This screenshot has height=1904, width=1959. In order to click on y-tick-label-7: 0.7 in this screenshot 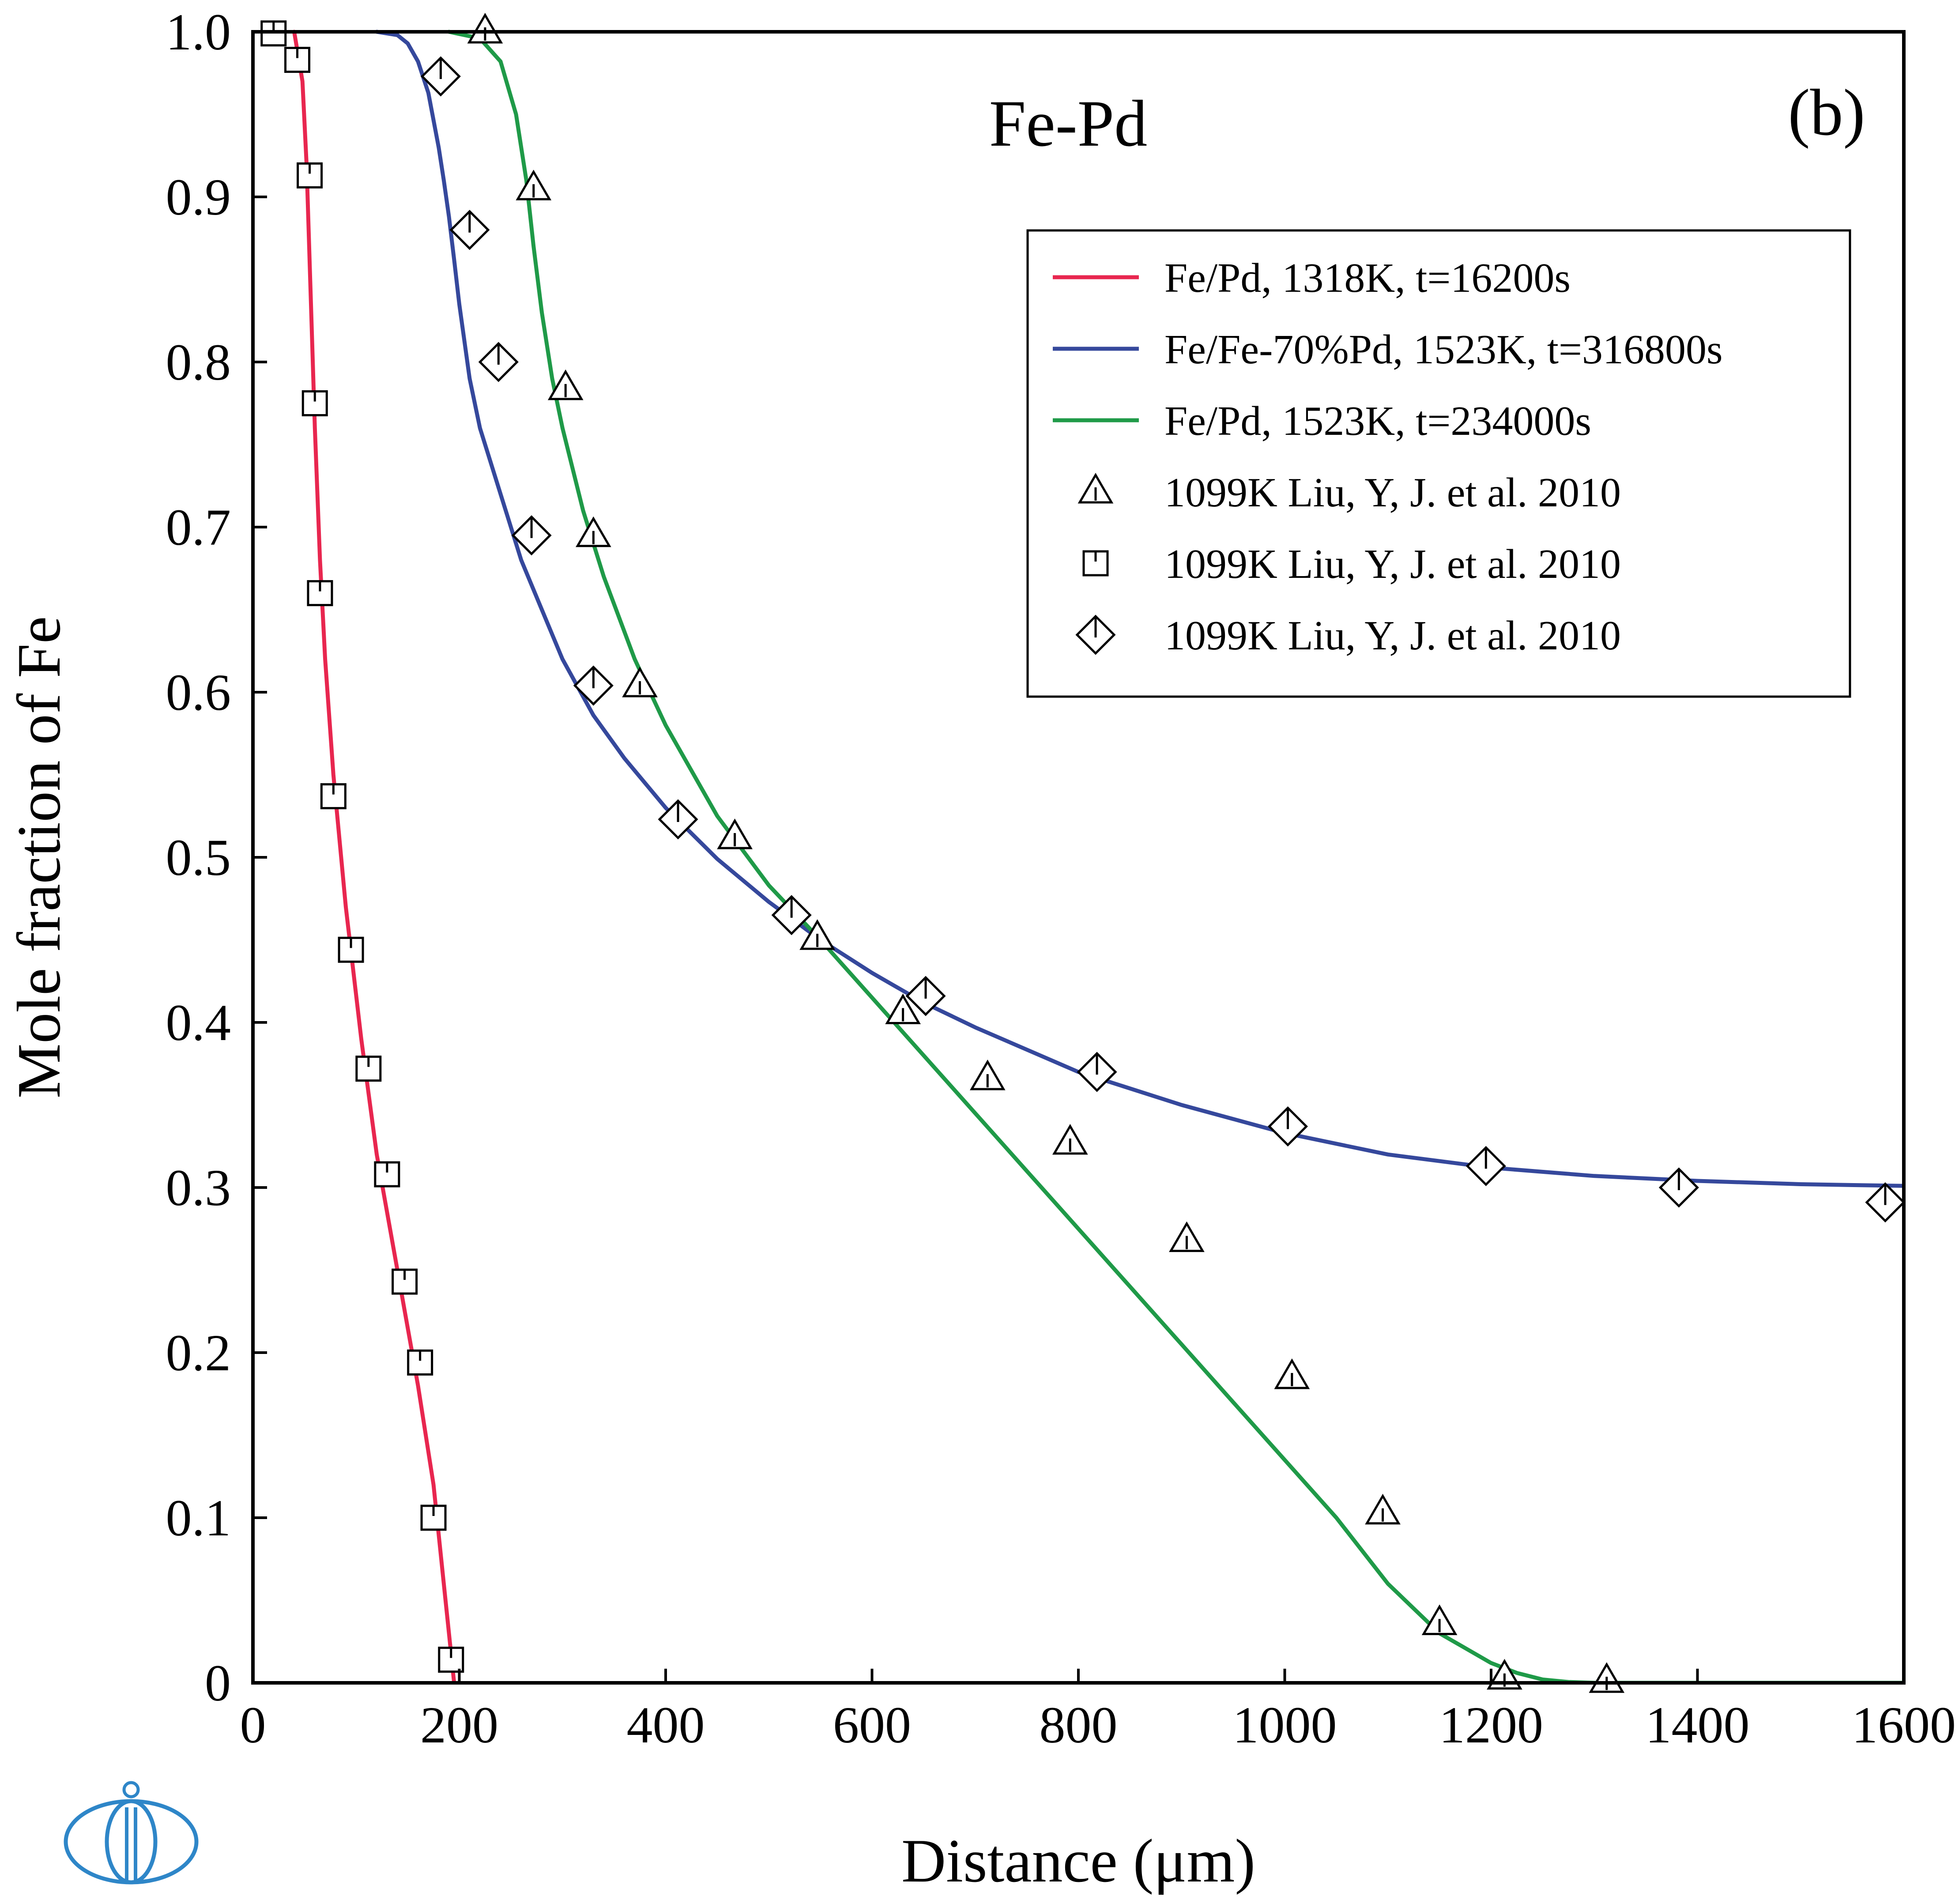, I will do `click(198, 527)`.